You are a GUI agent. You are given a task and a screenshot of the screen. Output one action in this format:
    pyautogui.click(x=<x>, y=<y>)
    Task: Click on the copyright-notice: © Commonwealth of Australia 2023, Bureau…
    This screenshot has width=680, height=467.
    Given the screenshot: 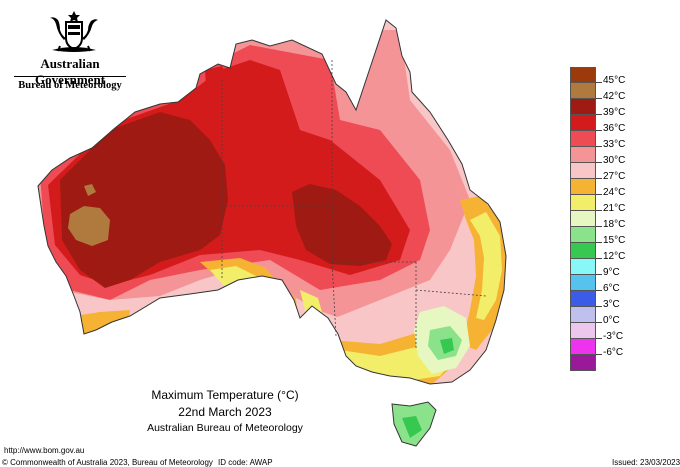 What is the action you would take?
    pyautogui.click(x=107, y=462)
    